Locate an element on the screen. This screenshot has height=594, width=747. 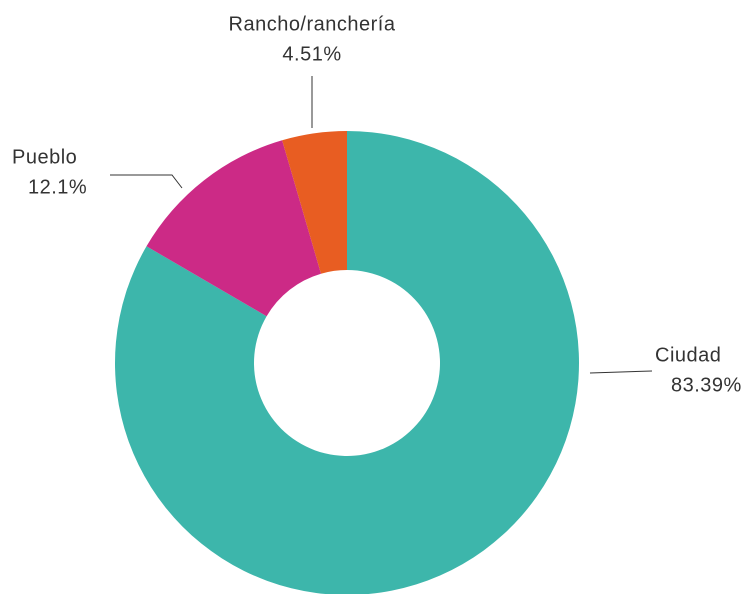
slice-value: 12.1% is located at coordinates (57, 187).